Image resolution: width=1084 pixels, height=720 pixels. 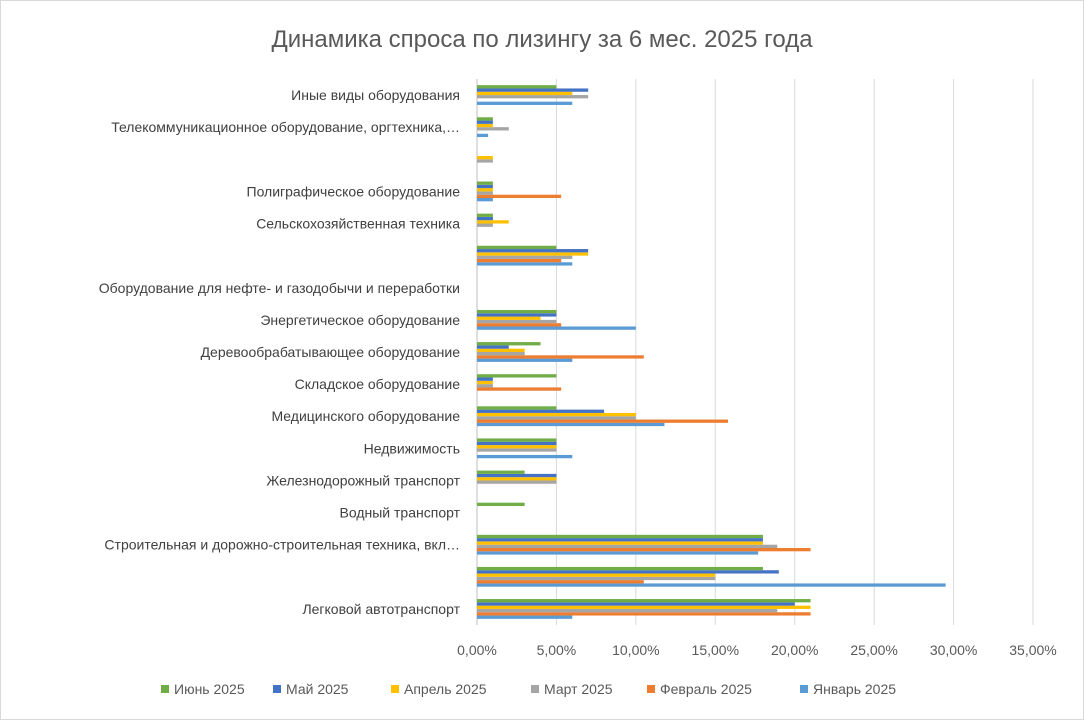 I want to click on category-label: Иные виды оборудования, so click(x=375, y=95).